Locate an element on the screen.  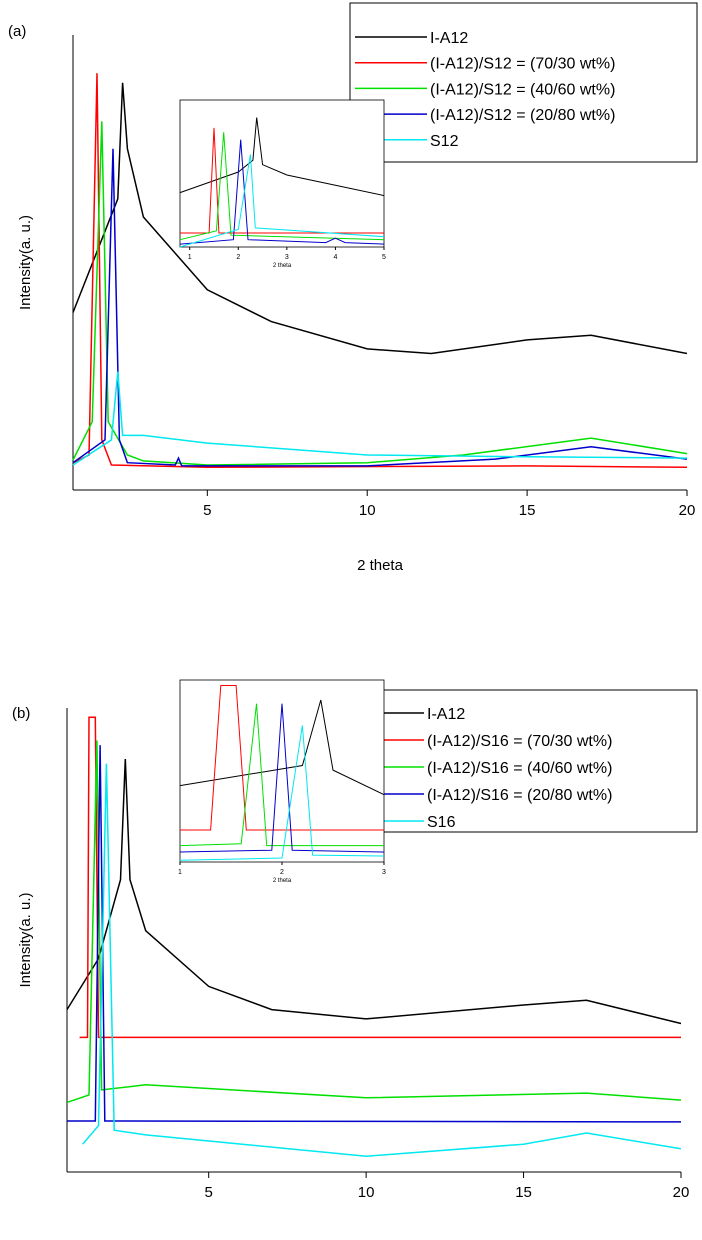
panel-label: (b) is located at coordinates (21, 713).